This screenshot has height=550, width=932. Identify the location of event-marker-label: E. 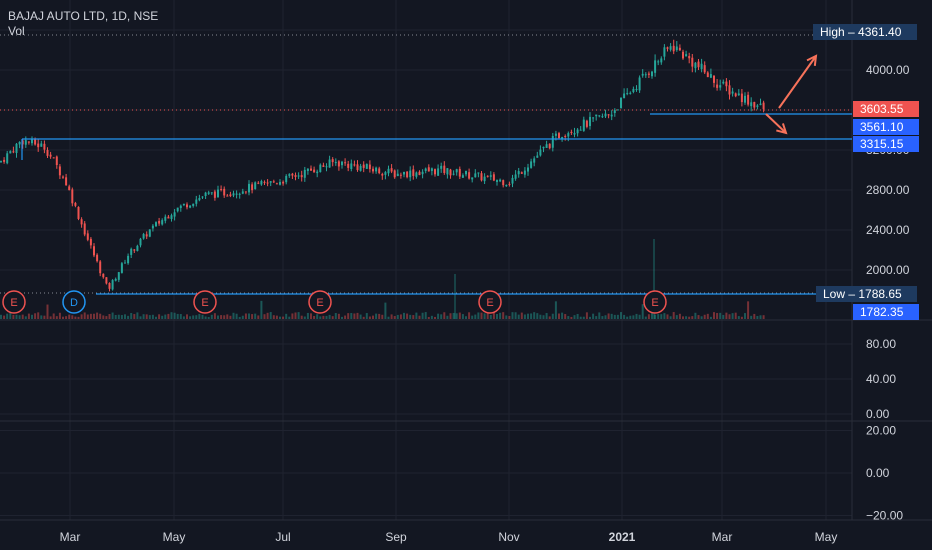
(319, 303).